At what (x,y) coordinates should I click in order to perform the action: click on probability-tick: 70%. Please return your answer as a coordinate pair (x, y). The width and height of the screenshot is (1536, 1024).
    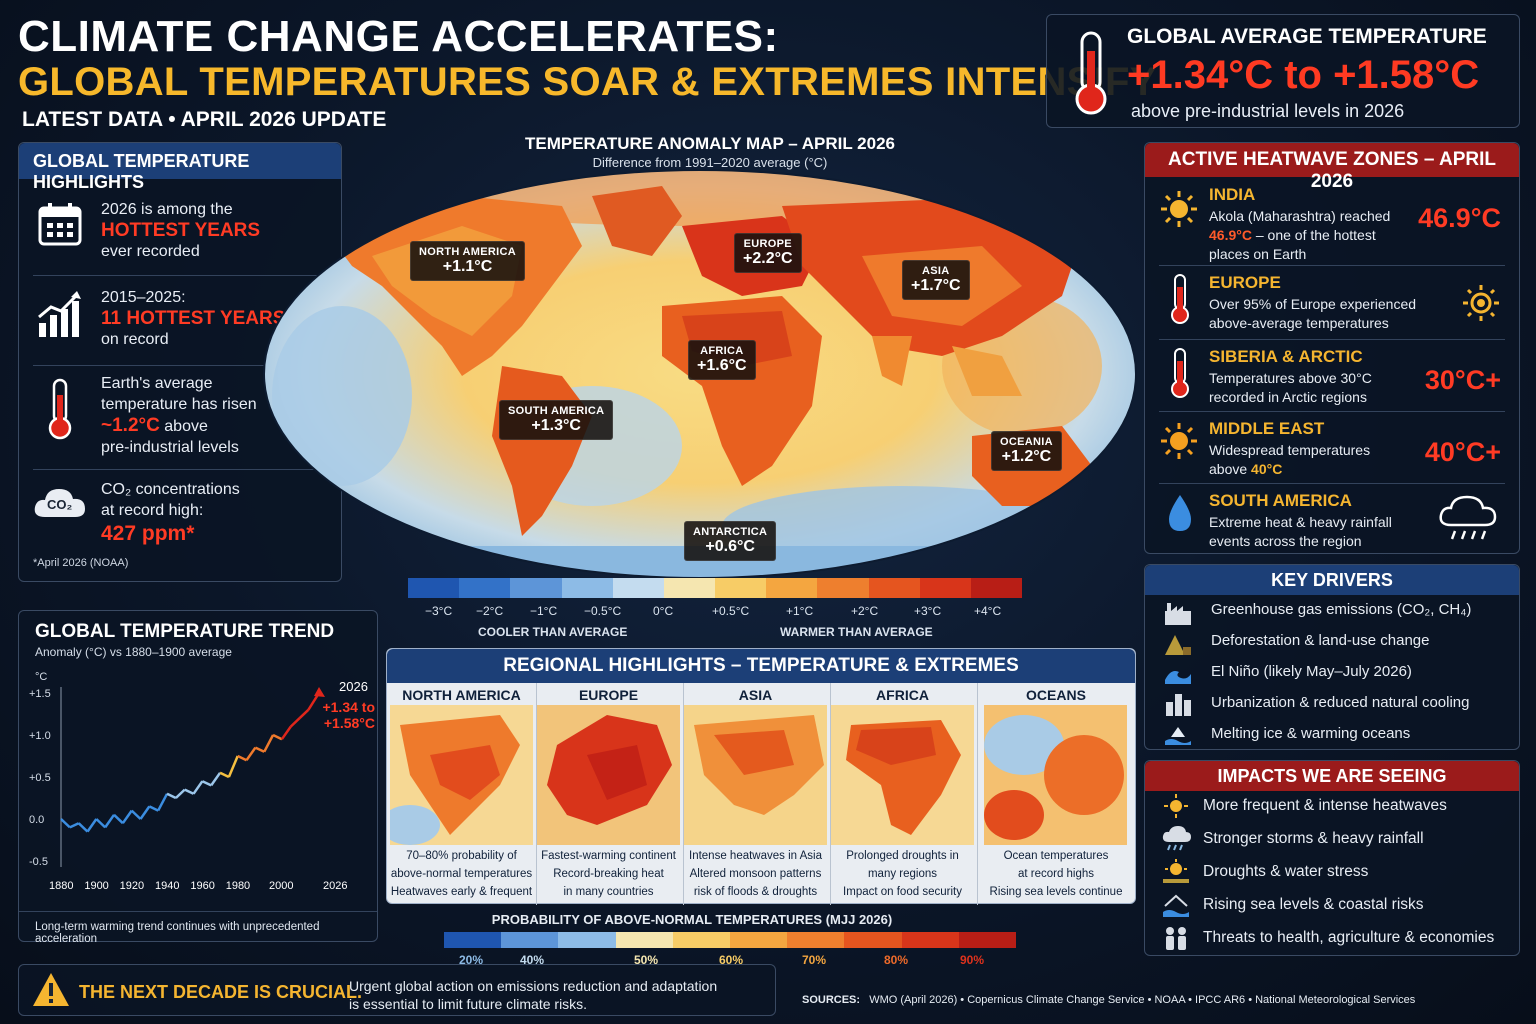
    Looking at the image, I should click on (814, 960).